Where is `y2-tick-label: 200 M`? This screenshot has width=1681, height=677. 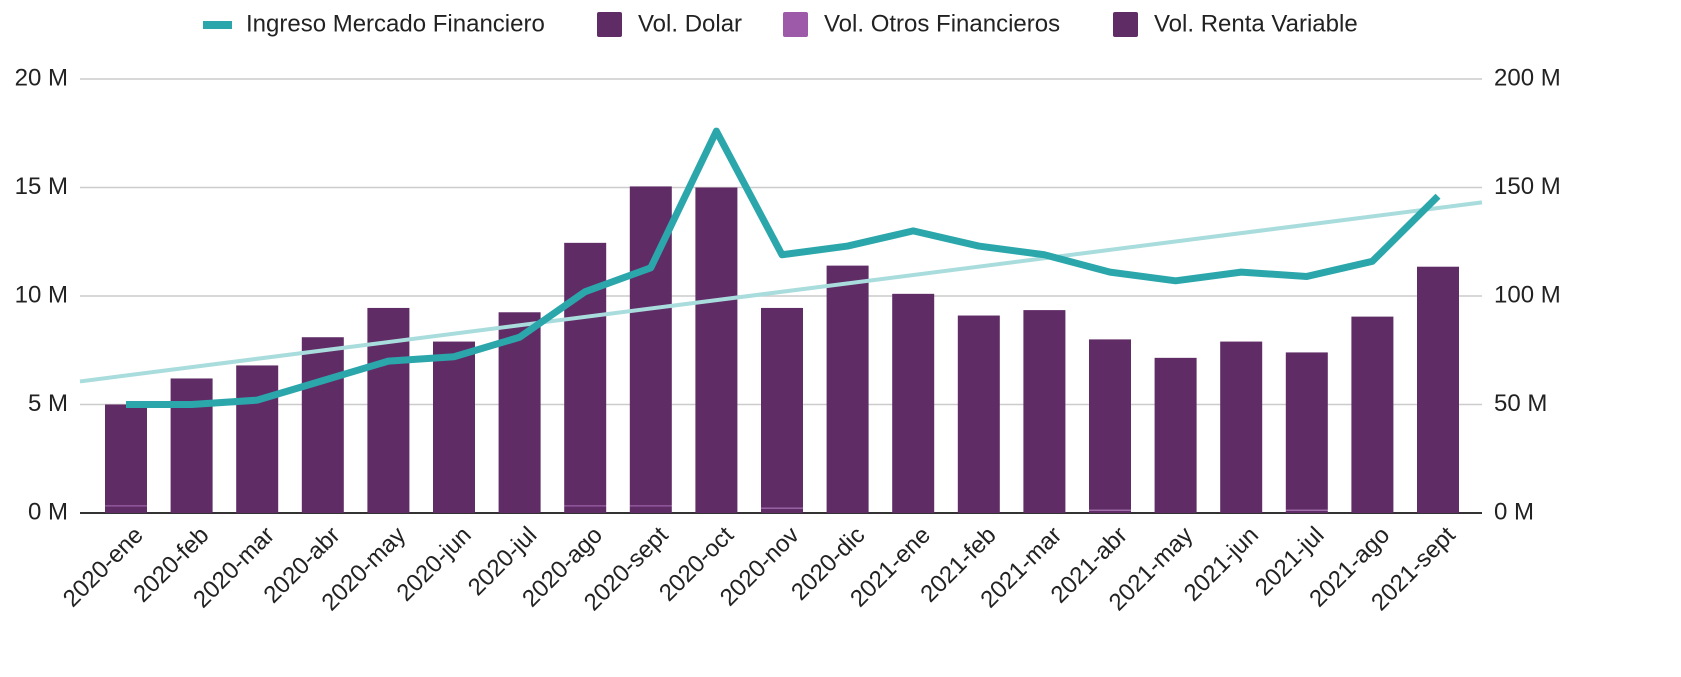
y2-tick-label: 200 M is located at coordinates (1527, 77).